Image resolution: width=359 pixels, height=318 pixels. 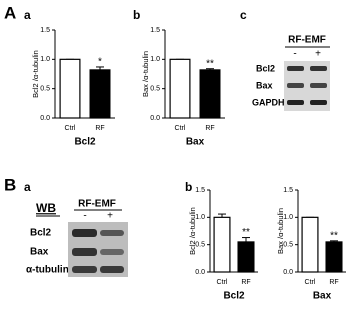 What do you see at coordinates (46, 208) in the screenshot?
I see `method-label: WB` at bounding box center [46, 208].